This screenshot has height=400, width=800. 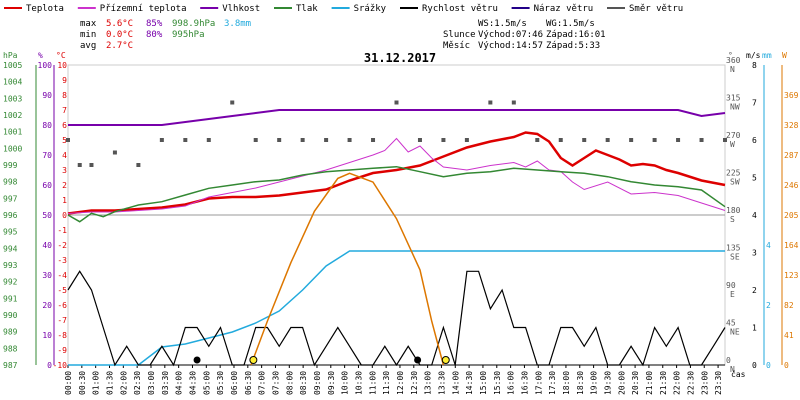 I want to click on wind-tick: 3, so click(x=754, y=253).